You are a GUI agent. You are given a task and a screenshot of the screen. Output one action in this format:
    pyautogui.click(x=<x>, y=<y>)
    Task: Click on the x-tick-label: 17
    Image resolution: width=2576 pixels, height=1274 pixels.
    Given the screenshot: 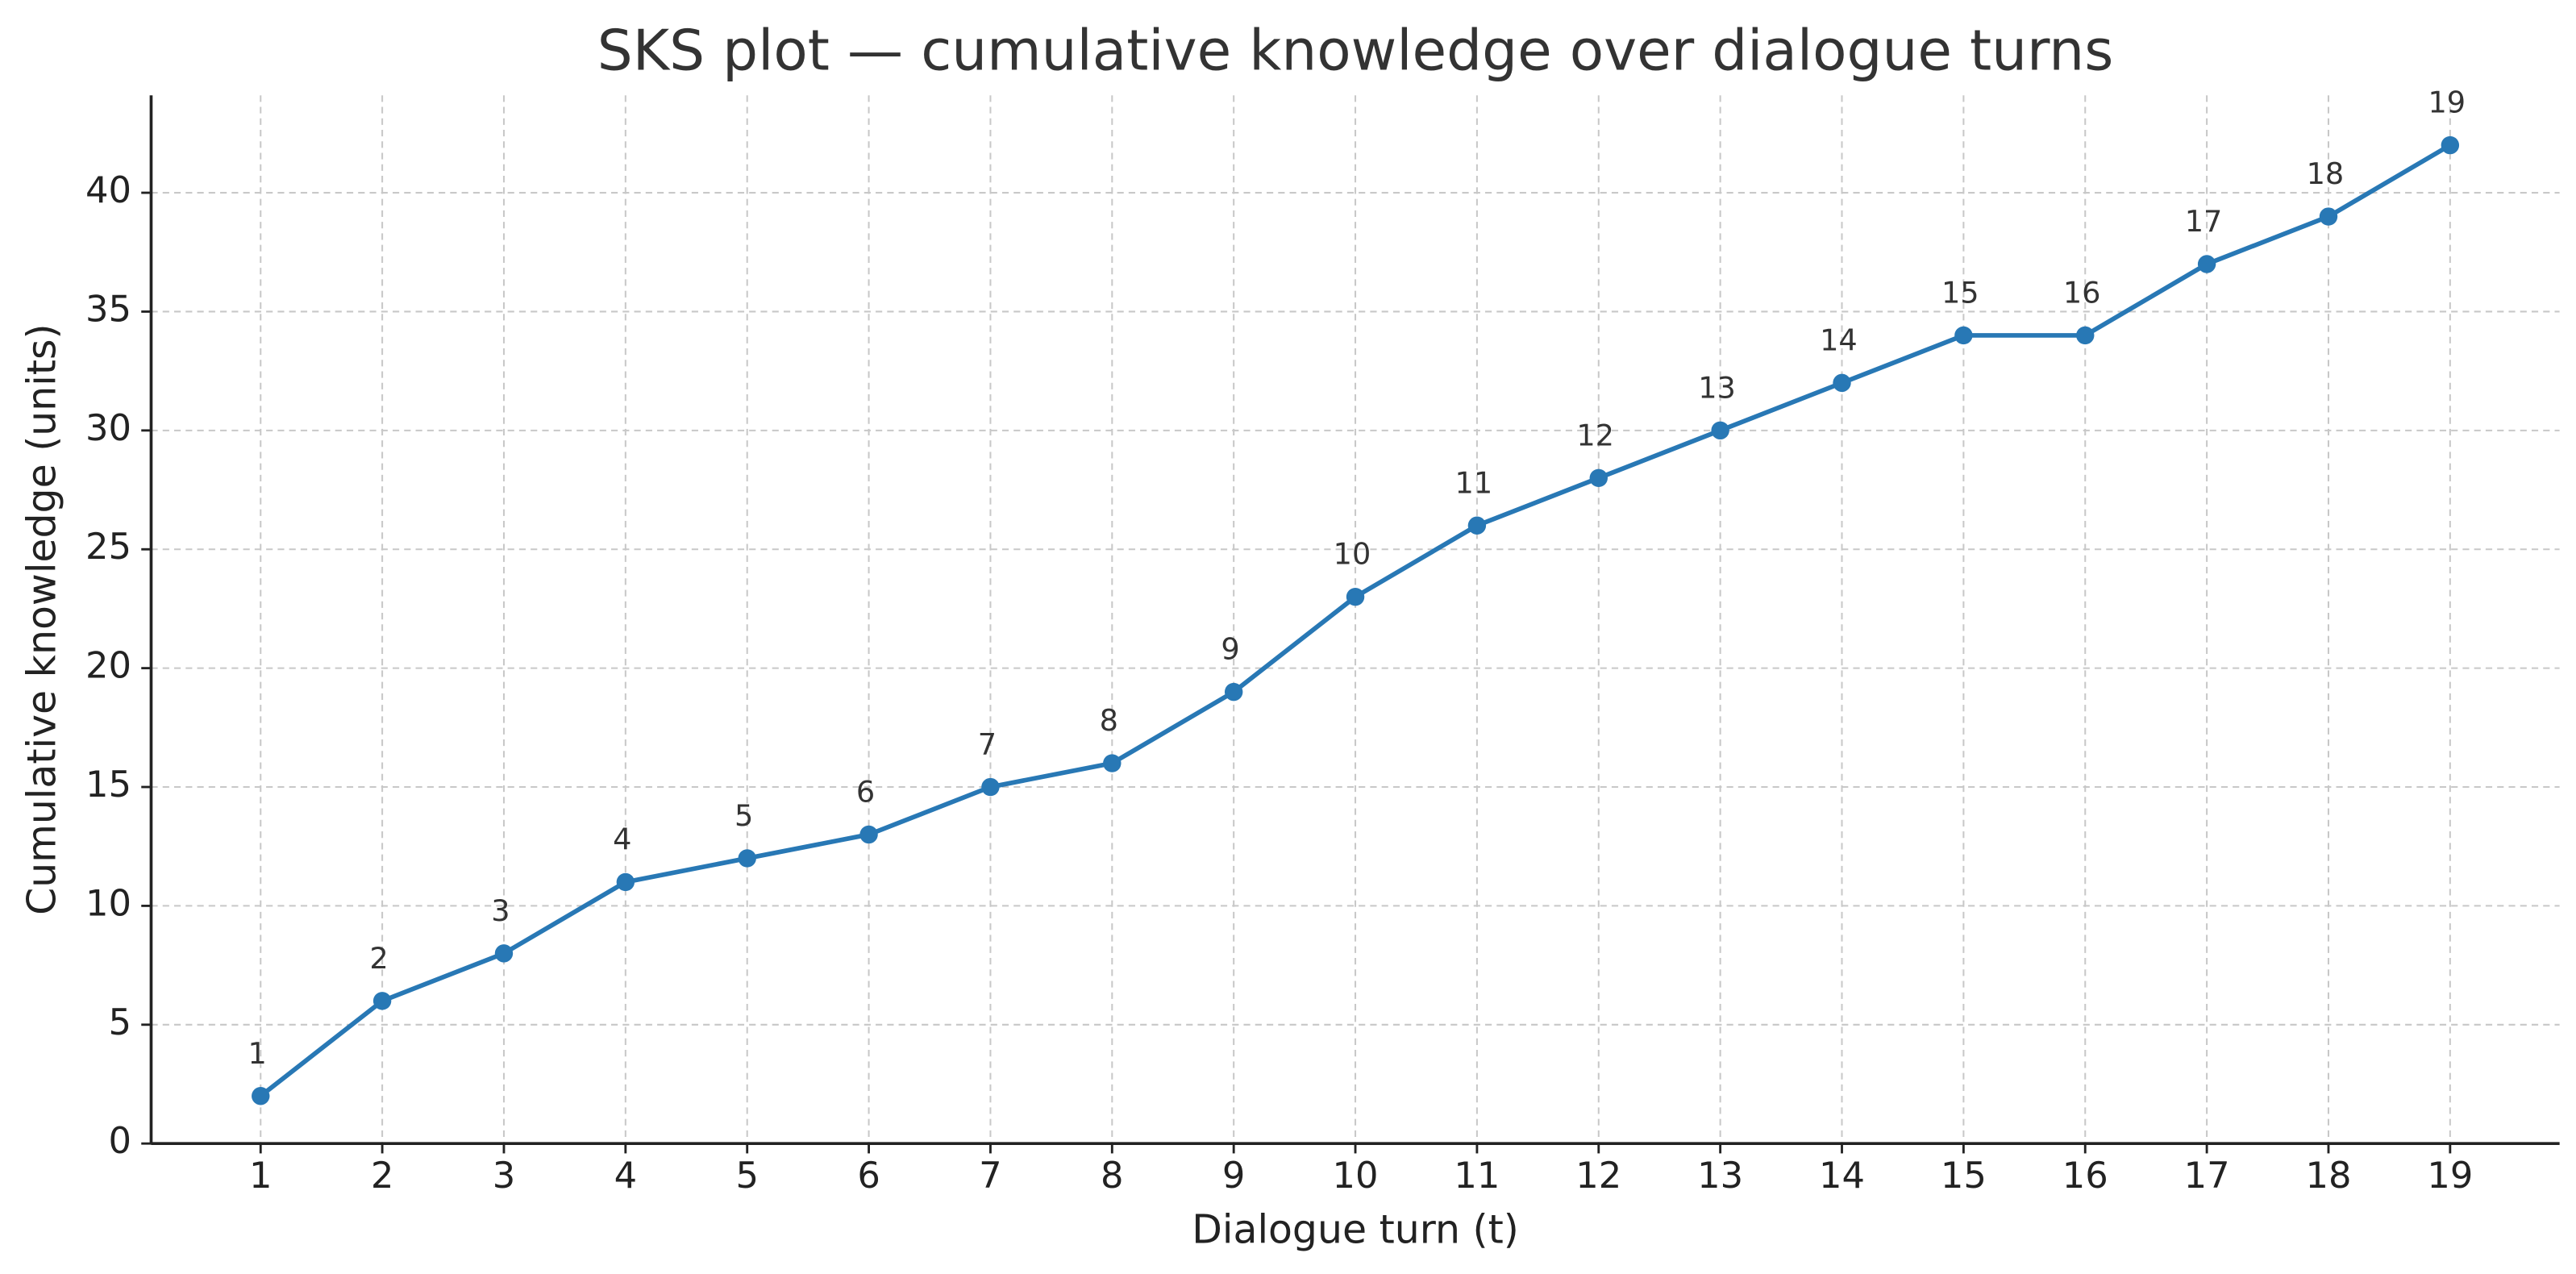 What is the action you would take?
    pyautogui.click(x=2207, y=1175)
    